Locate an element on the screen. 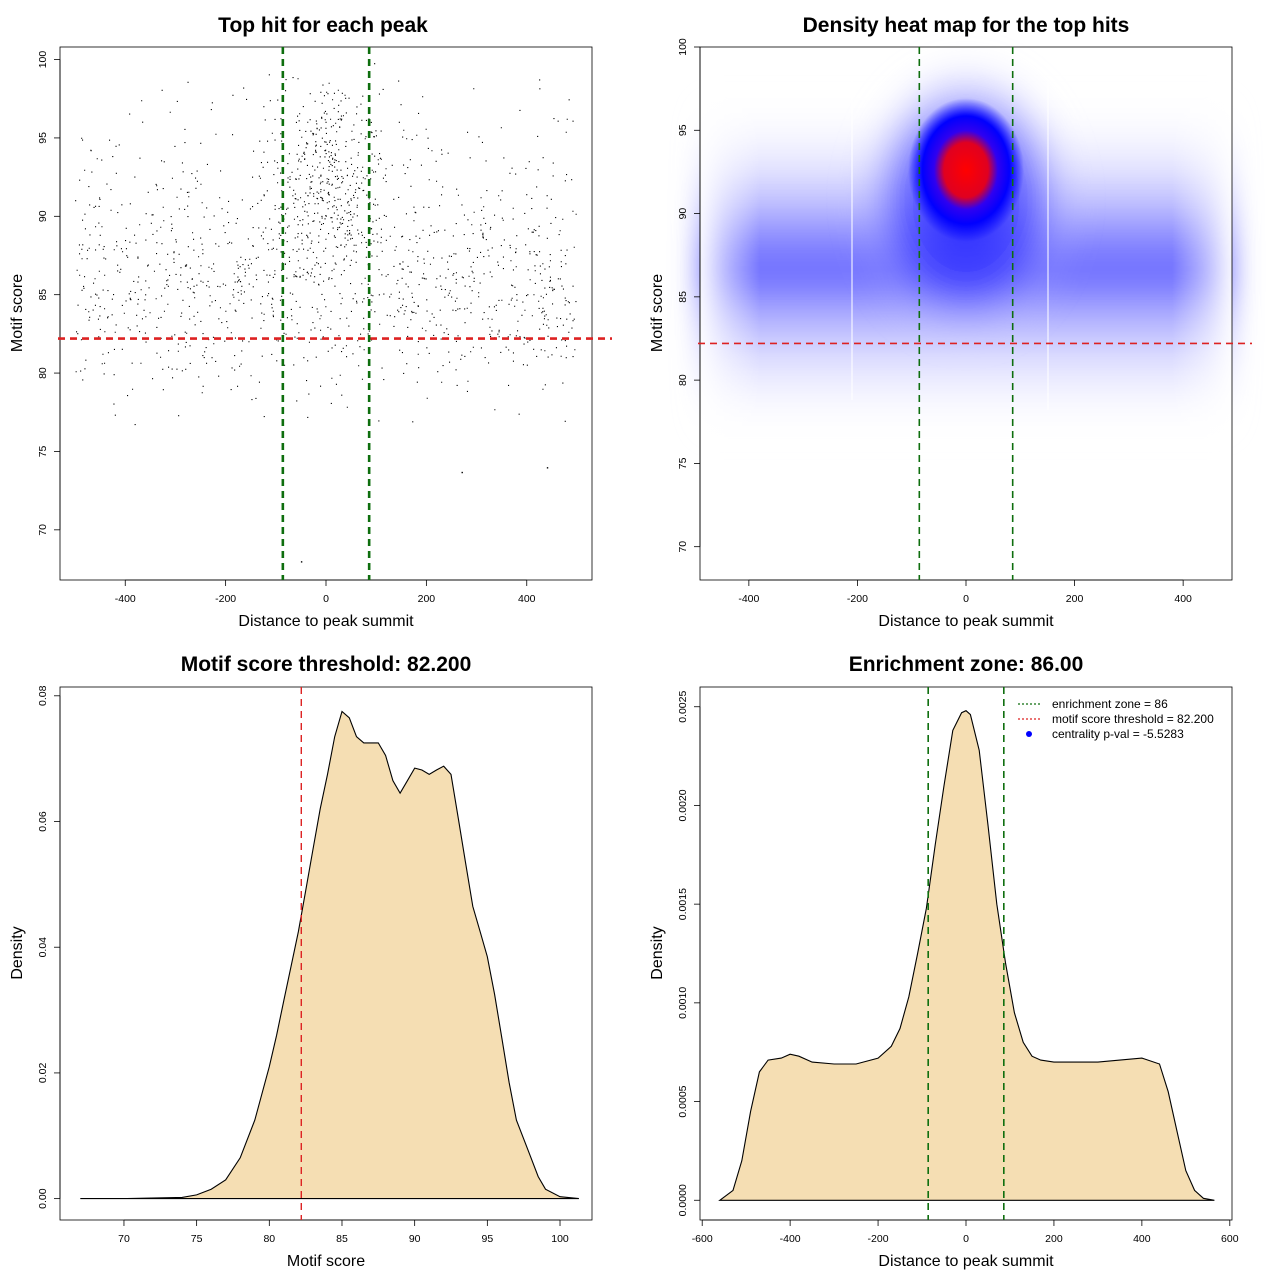 This screenshot has height=1285, width=1280. distance-density-y-label: Density is located at coordinates (657, 952).